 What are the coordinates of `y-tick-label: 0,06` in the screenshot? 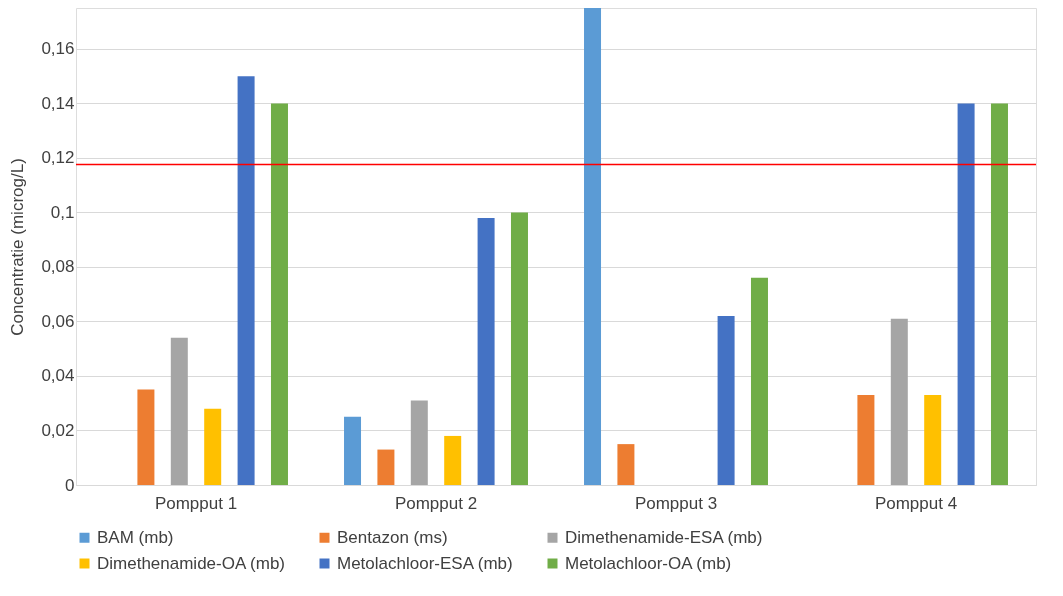 It's located at (58, 321).